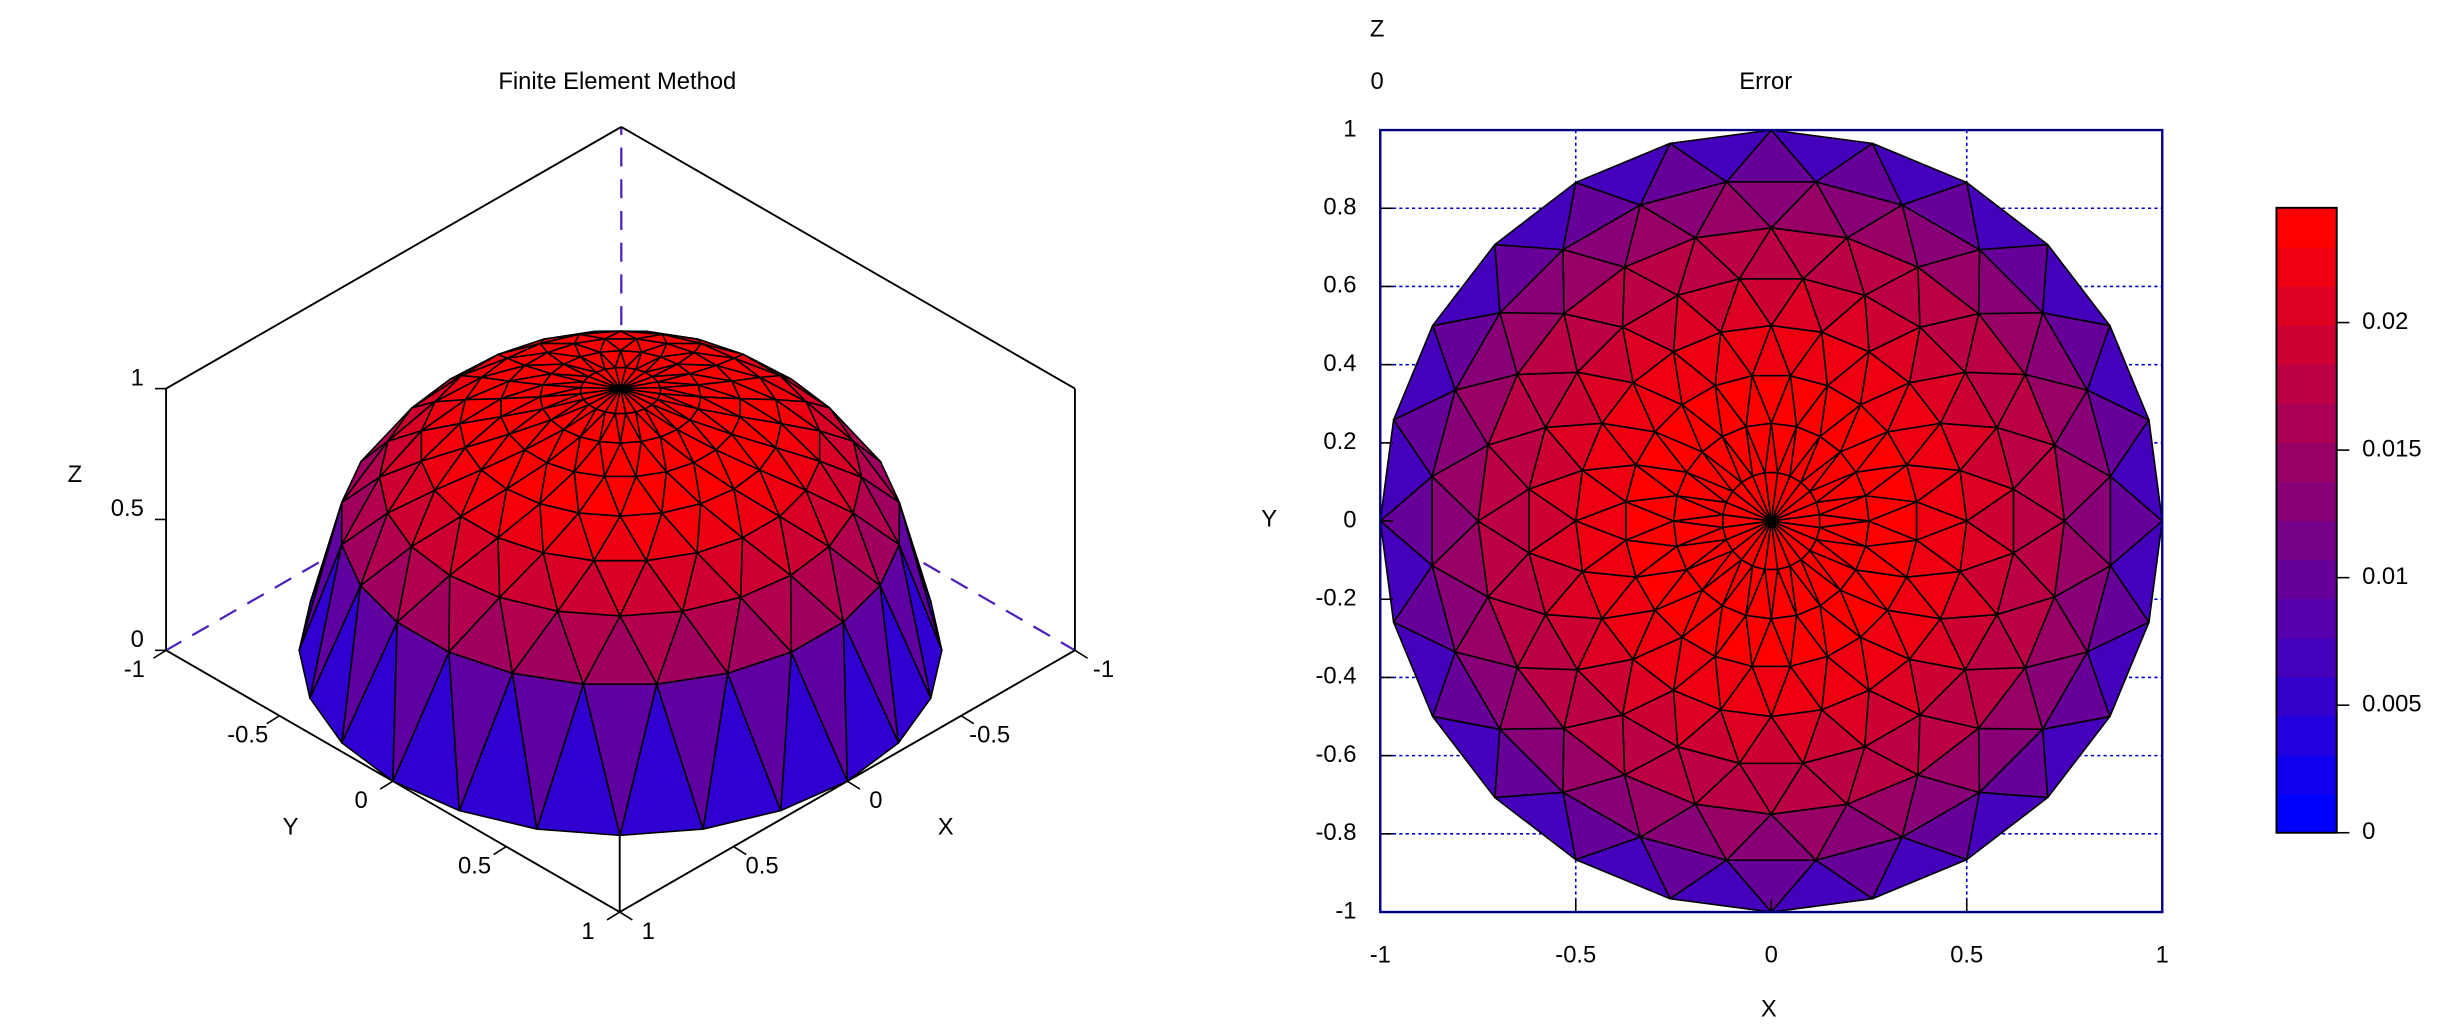  Describe the element at coordinates (617, 81) in the screenshot. I see `chart-title: Finite Element Method` at that location.